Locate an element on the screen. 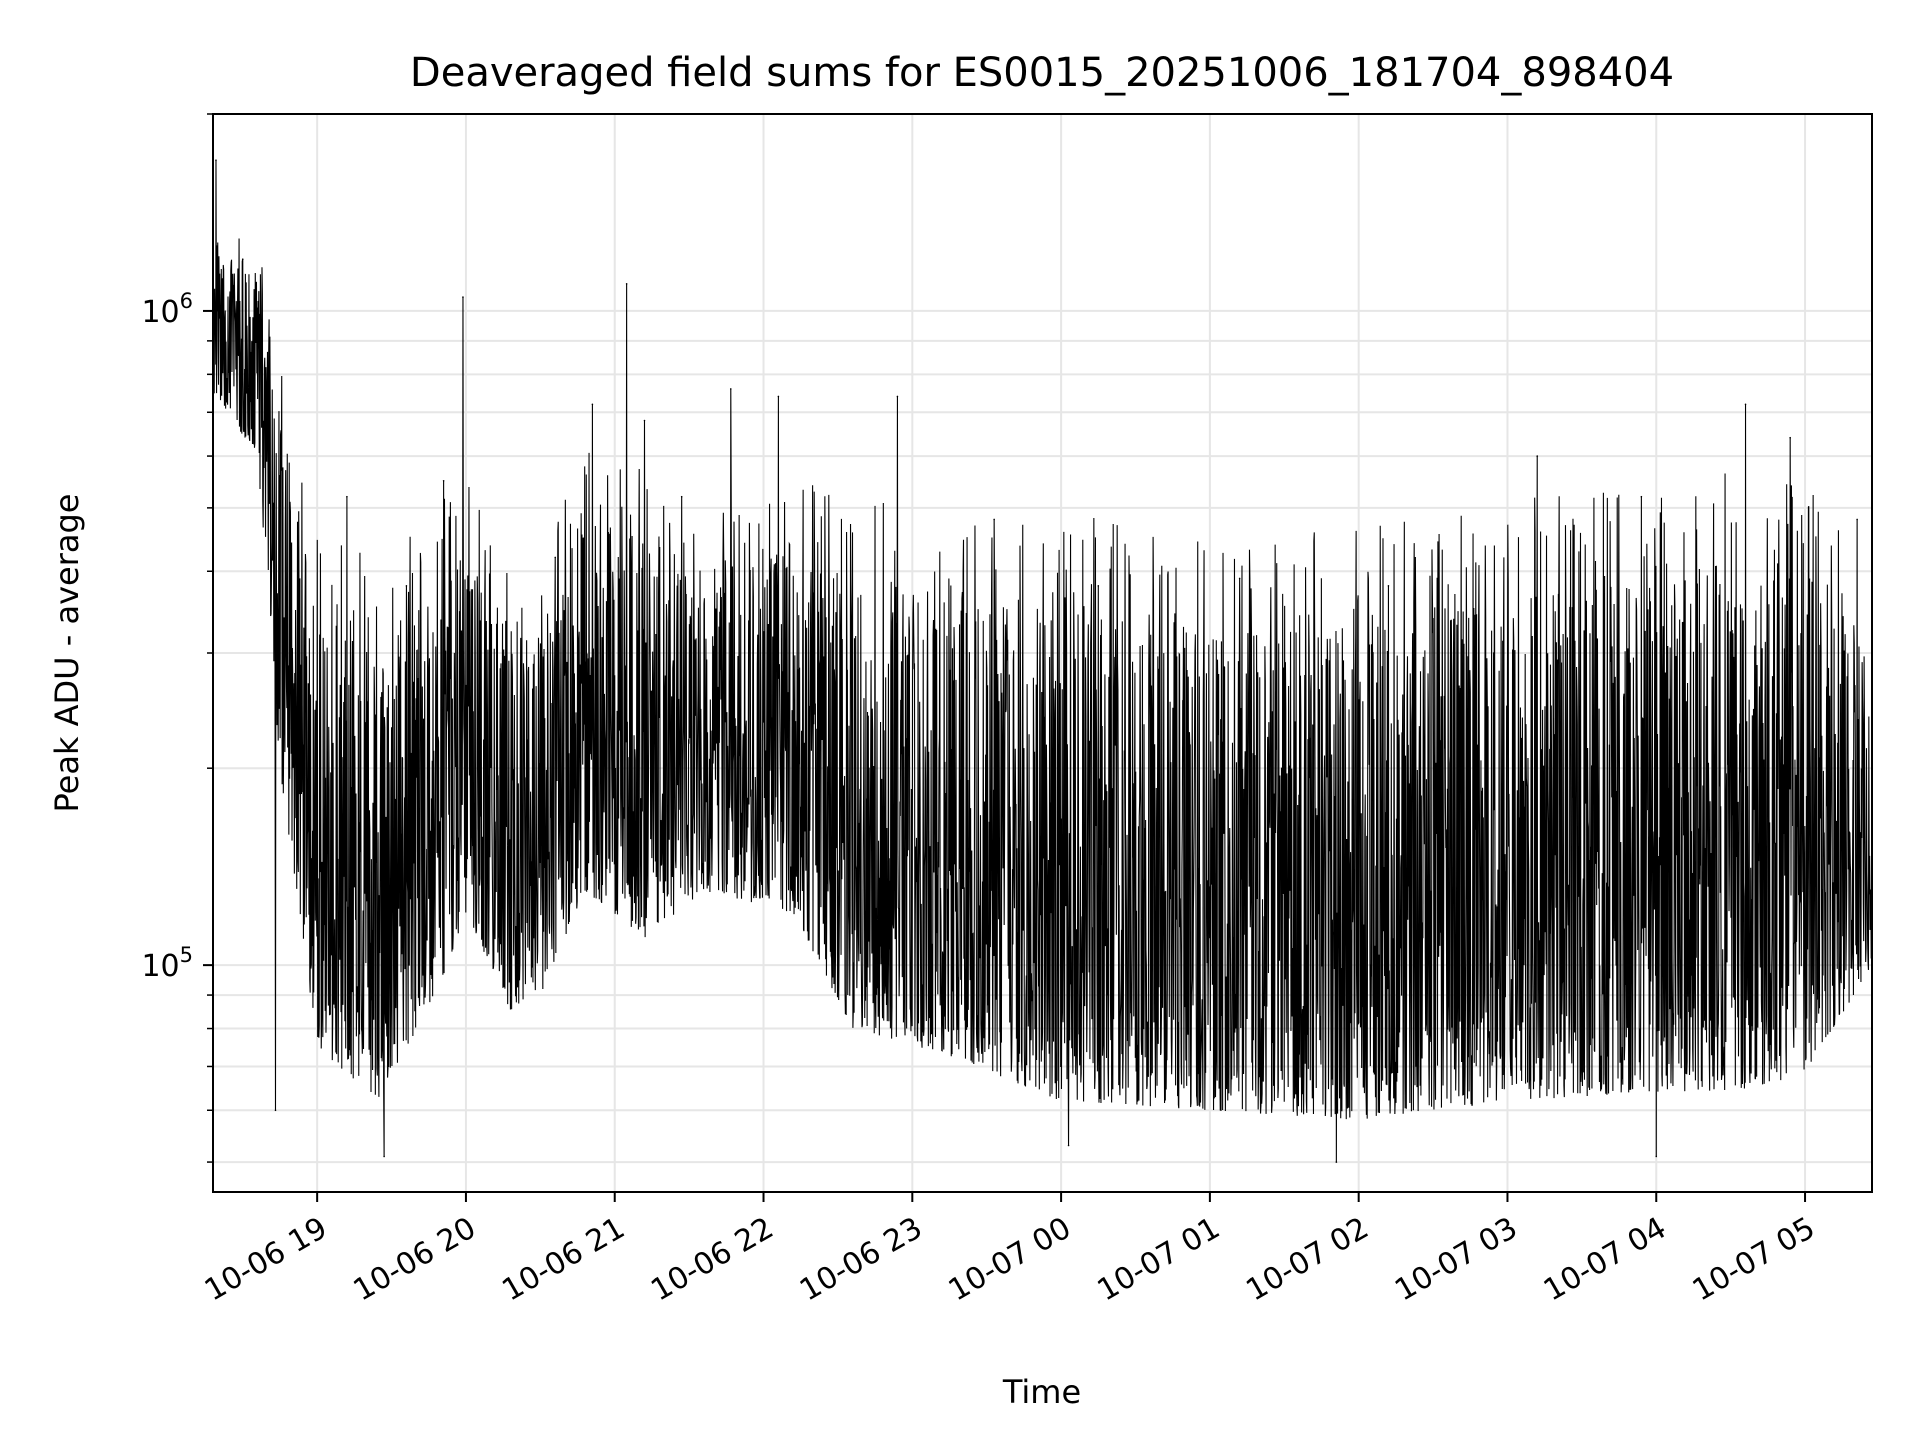 The height and width of the screenshot is (1440, 1920). y-axis-label: Peak ADU - average is located at coordinates (67, 653).